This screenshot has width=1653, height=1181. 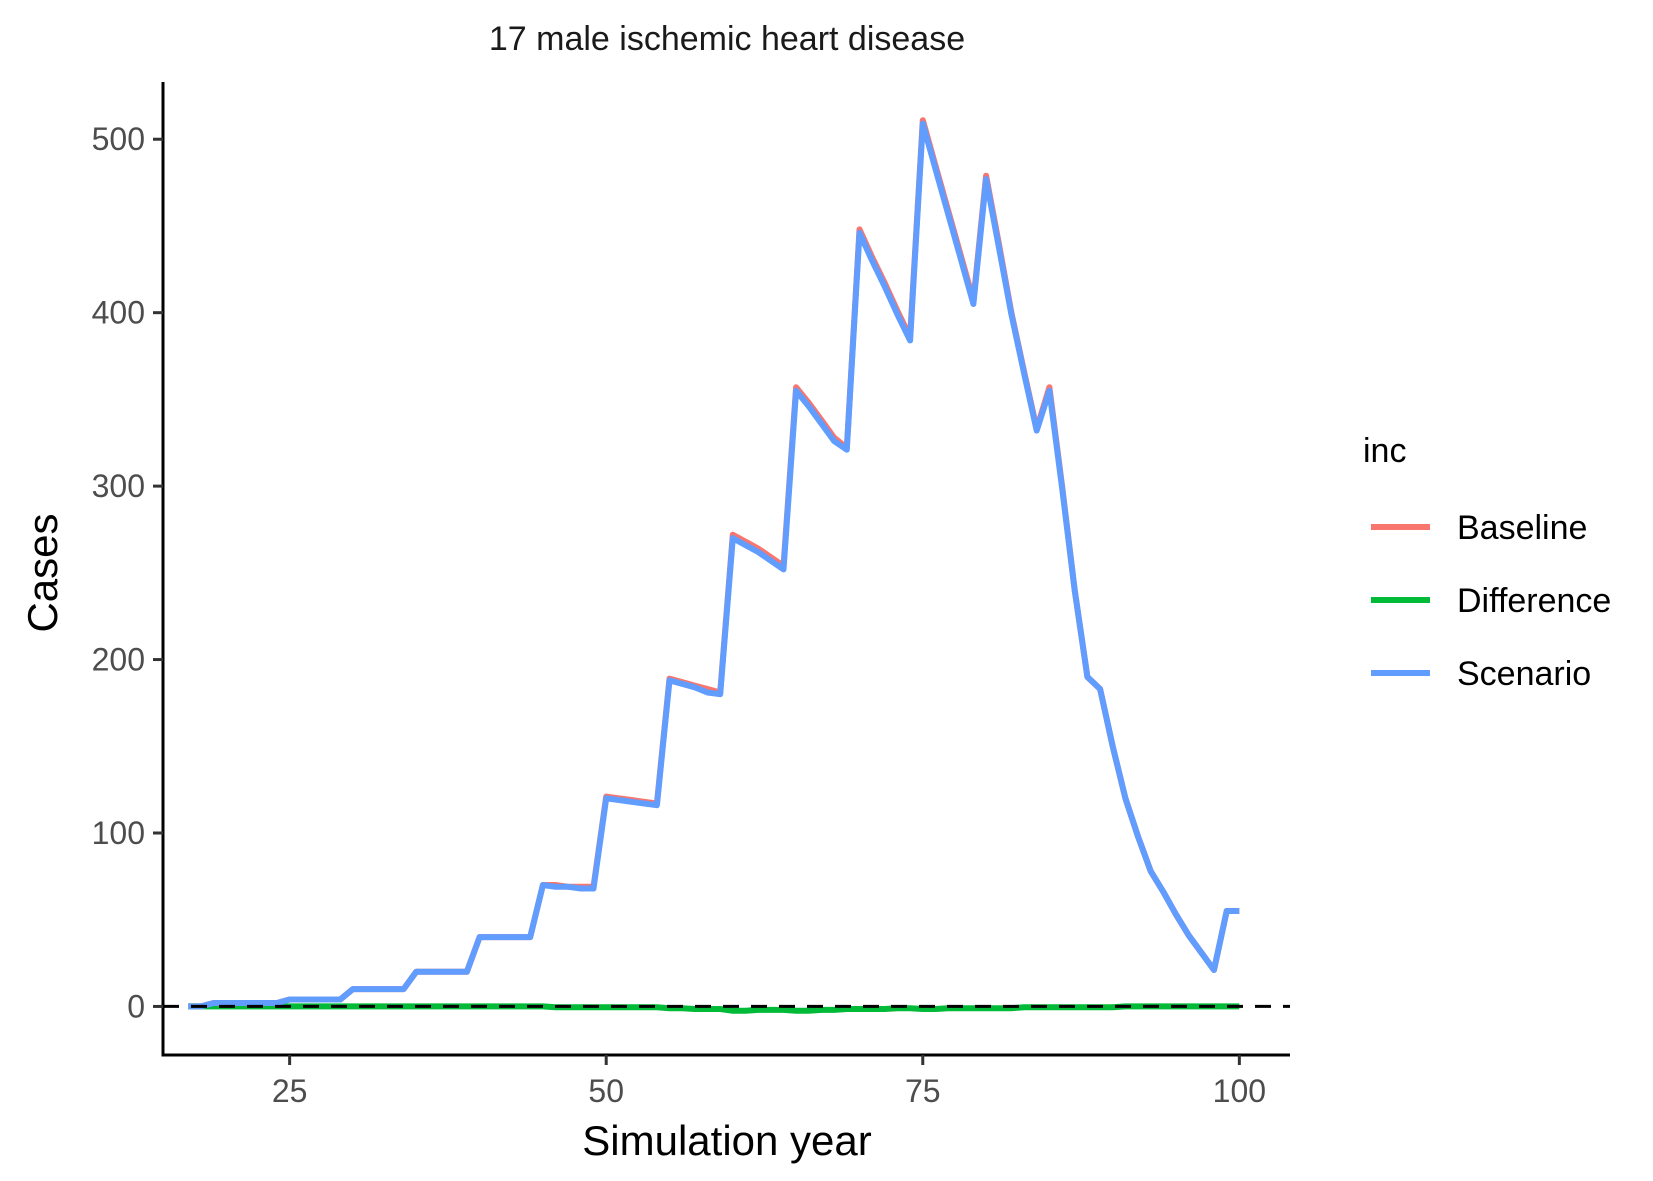 What do you see at coordinates (1487, 562) in the screenshot?
I see `legend: inc Baseline Difference Scenario` at bounding box center [1487, 562].